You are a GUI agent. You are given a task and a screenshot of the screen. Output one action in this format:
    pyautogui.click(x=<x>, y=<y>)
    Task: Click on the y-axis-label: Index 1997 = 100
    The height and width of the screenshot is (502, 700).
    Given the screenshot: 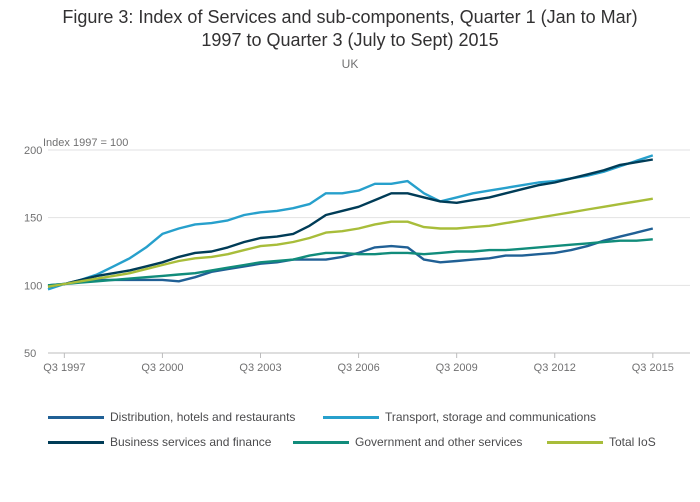 What is the action you would take?
    pyautogui.click(x=85, y=143)
    